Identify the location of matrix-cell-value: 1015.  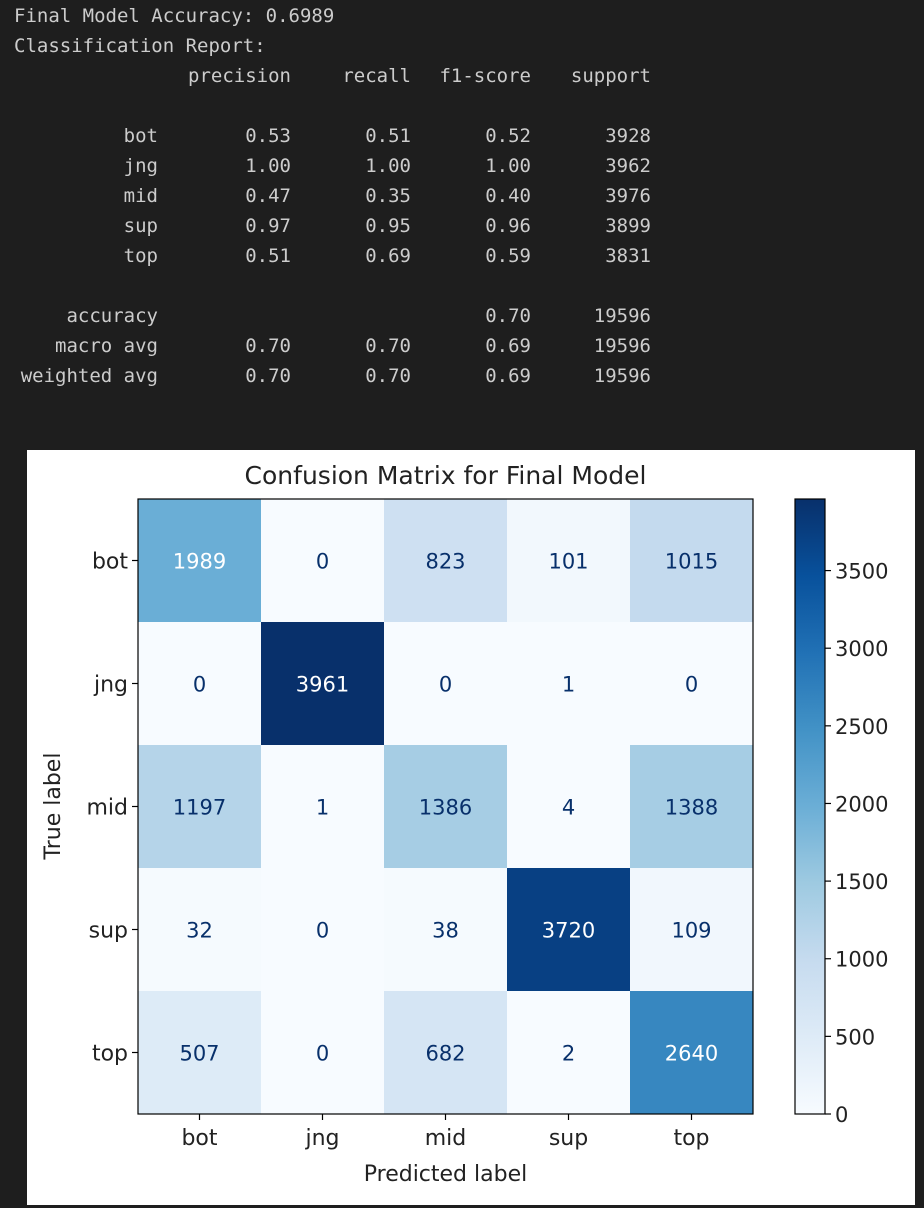
(691, 562).